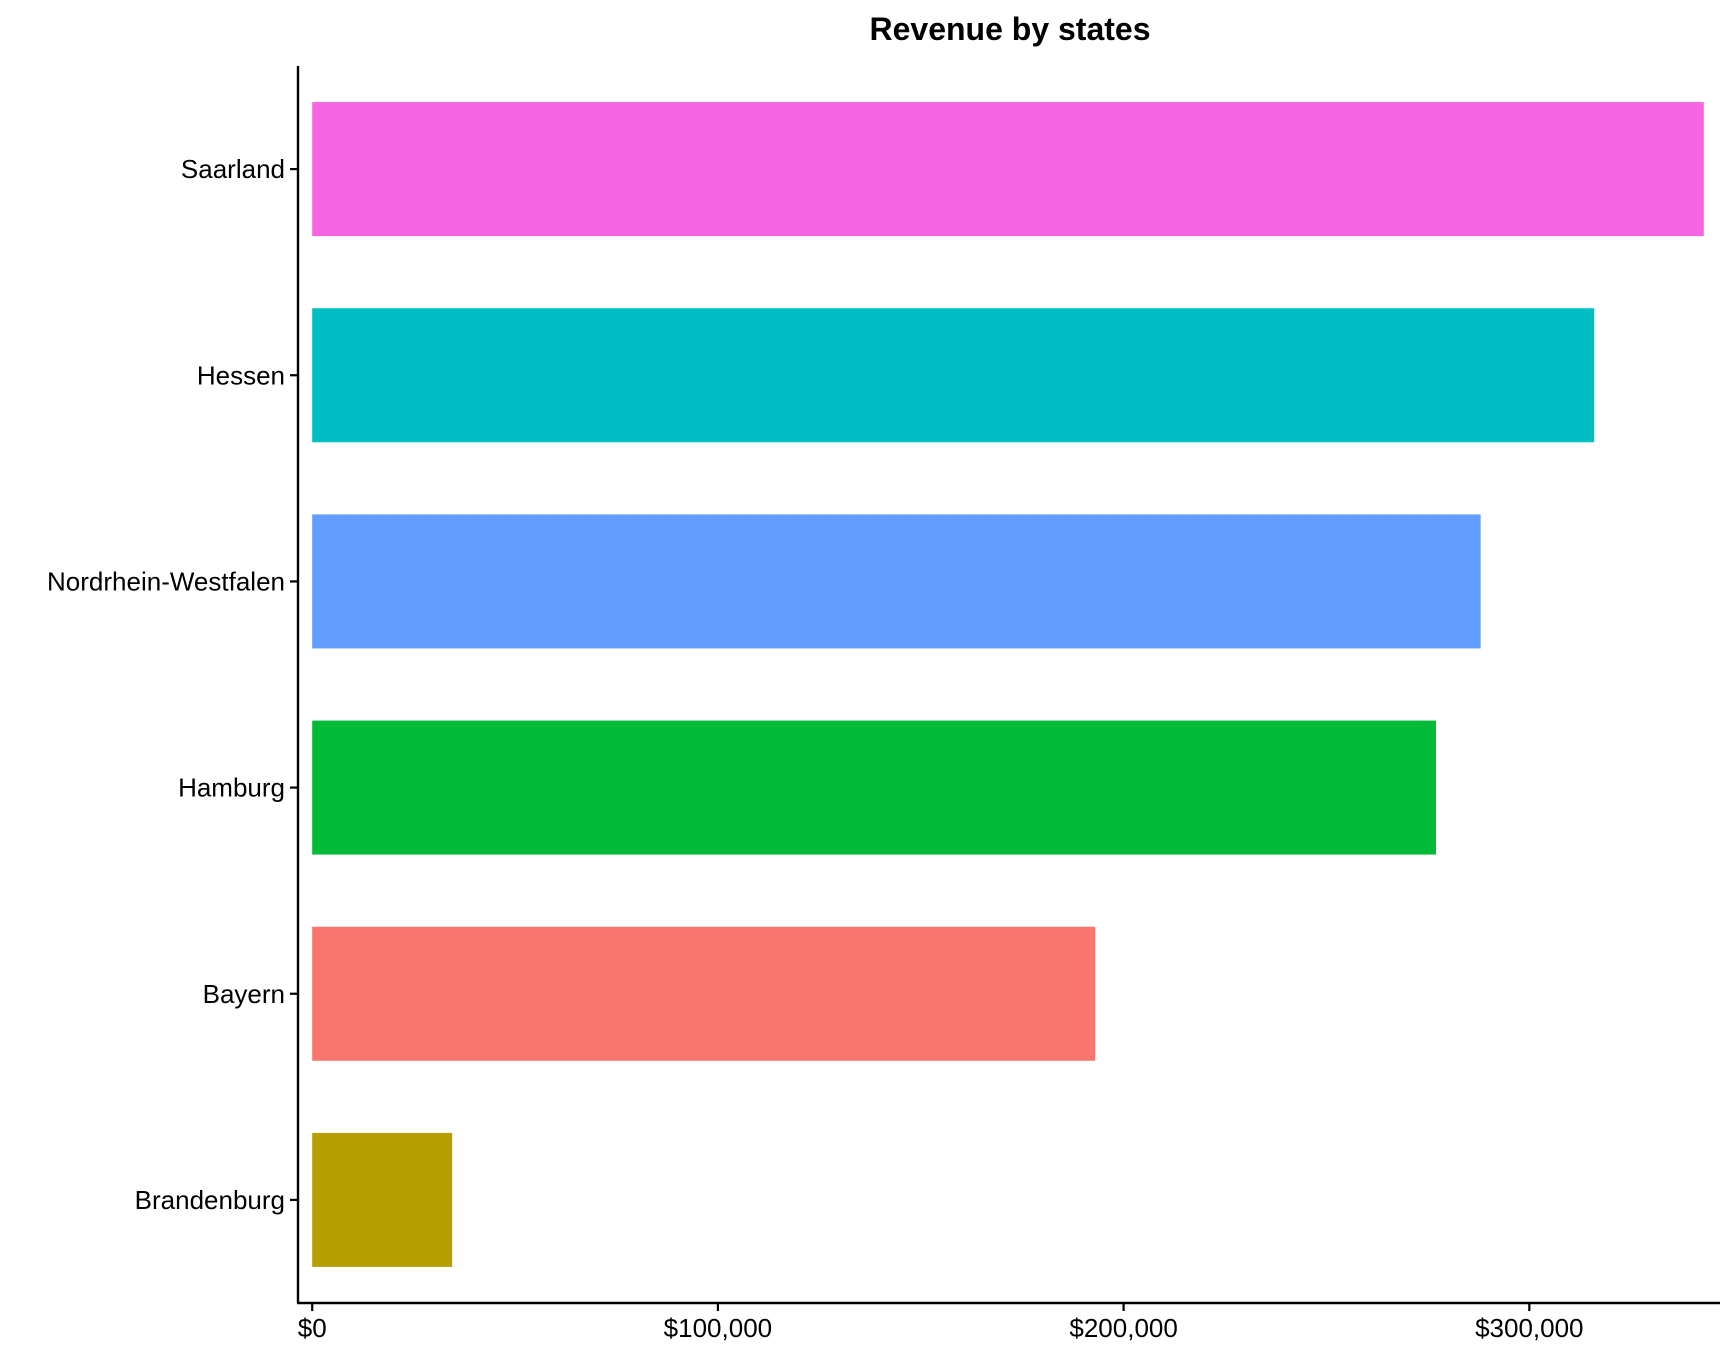  I want to click on bar-bayern, so click(704, 993).